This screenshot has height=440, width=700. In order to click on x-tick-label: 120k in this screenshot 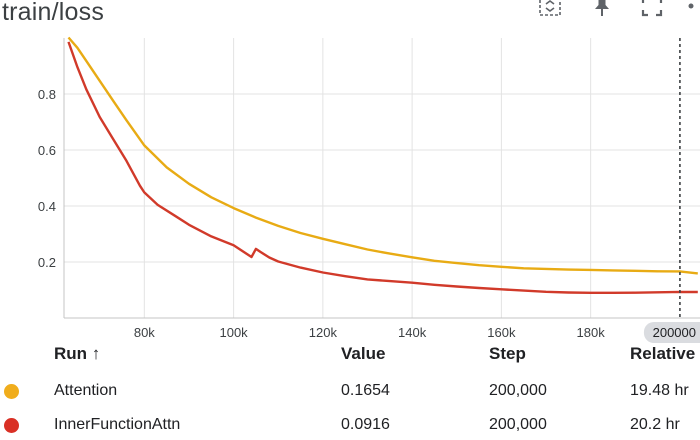, I will do `click(323, 332)`.